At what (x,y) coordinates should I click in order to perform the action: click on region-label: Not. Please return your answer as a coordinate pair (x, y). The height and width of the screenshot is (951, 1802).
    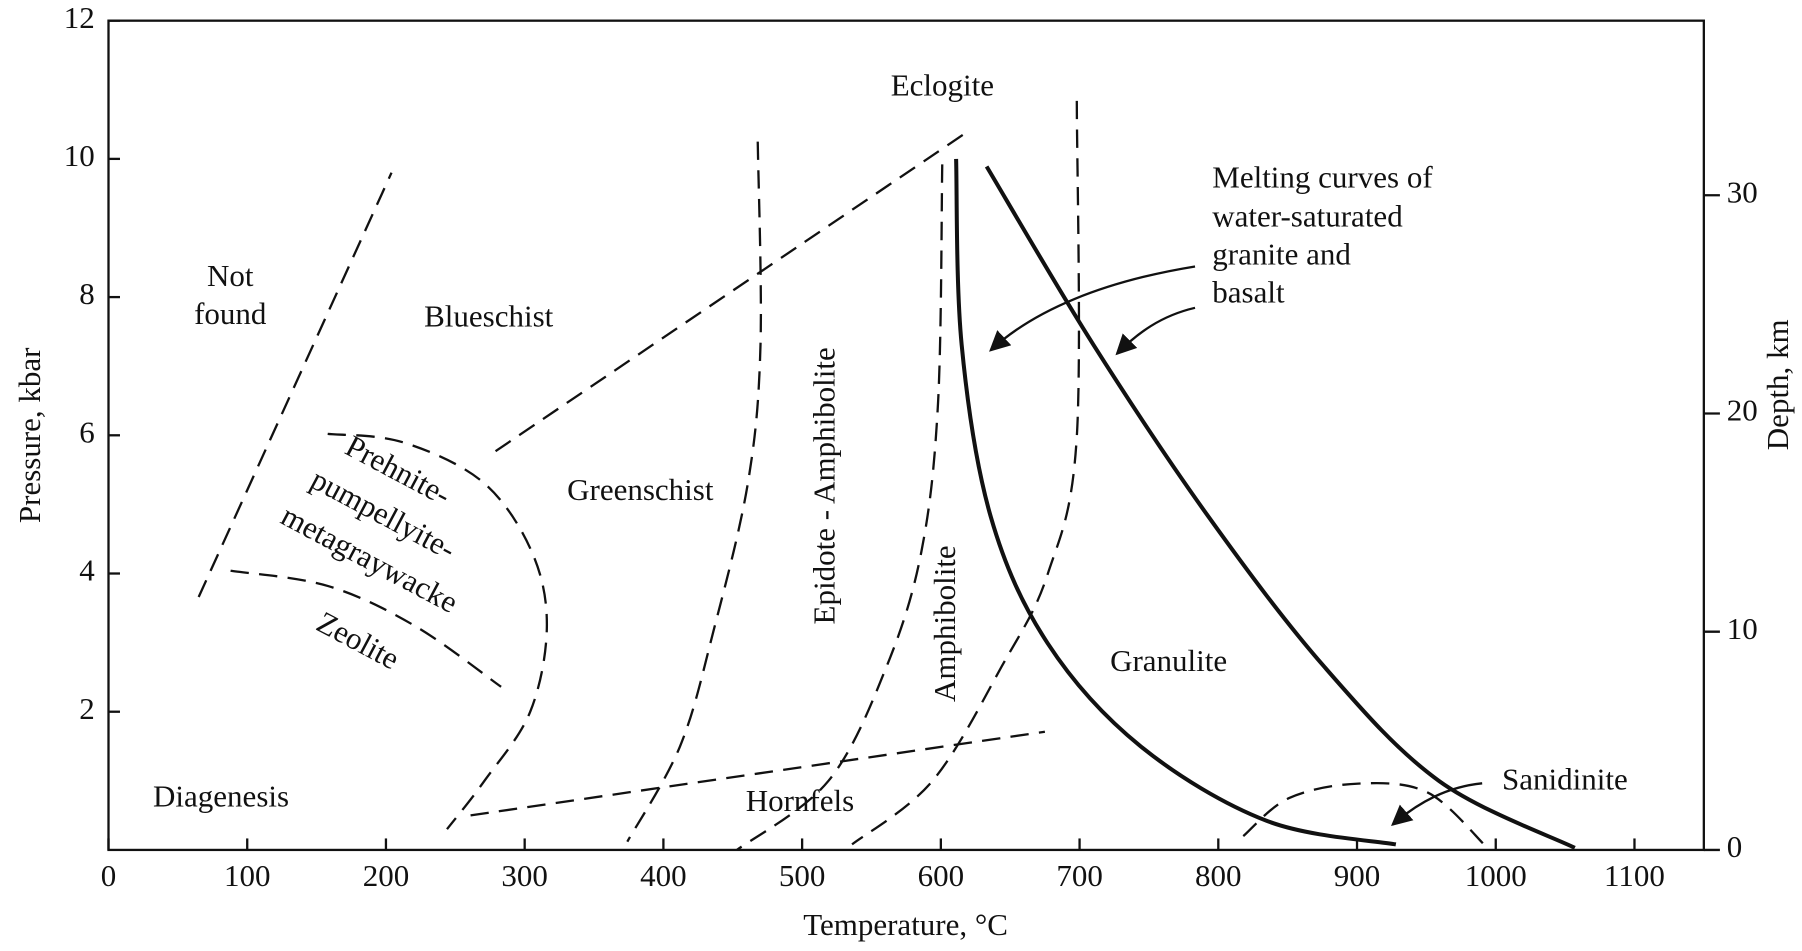
    Looking at the image, I should click on (230, 275).